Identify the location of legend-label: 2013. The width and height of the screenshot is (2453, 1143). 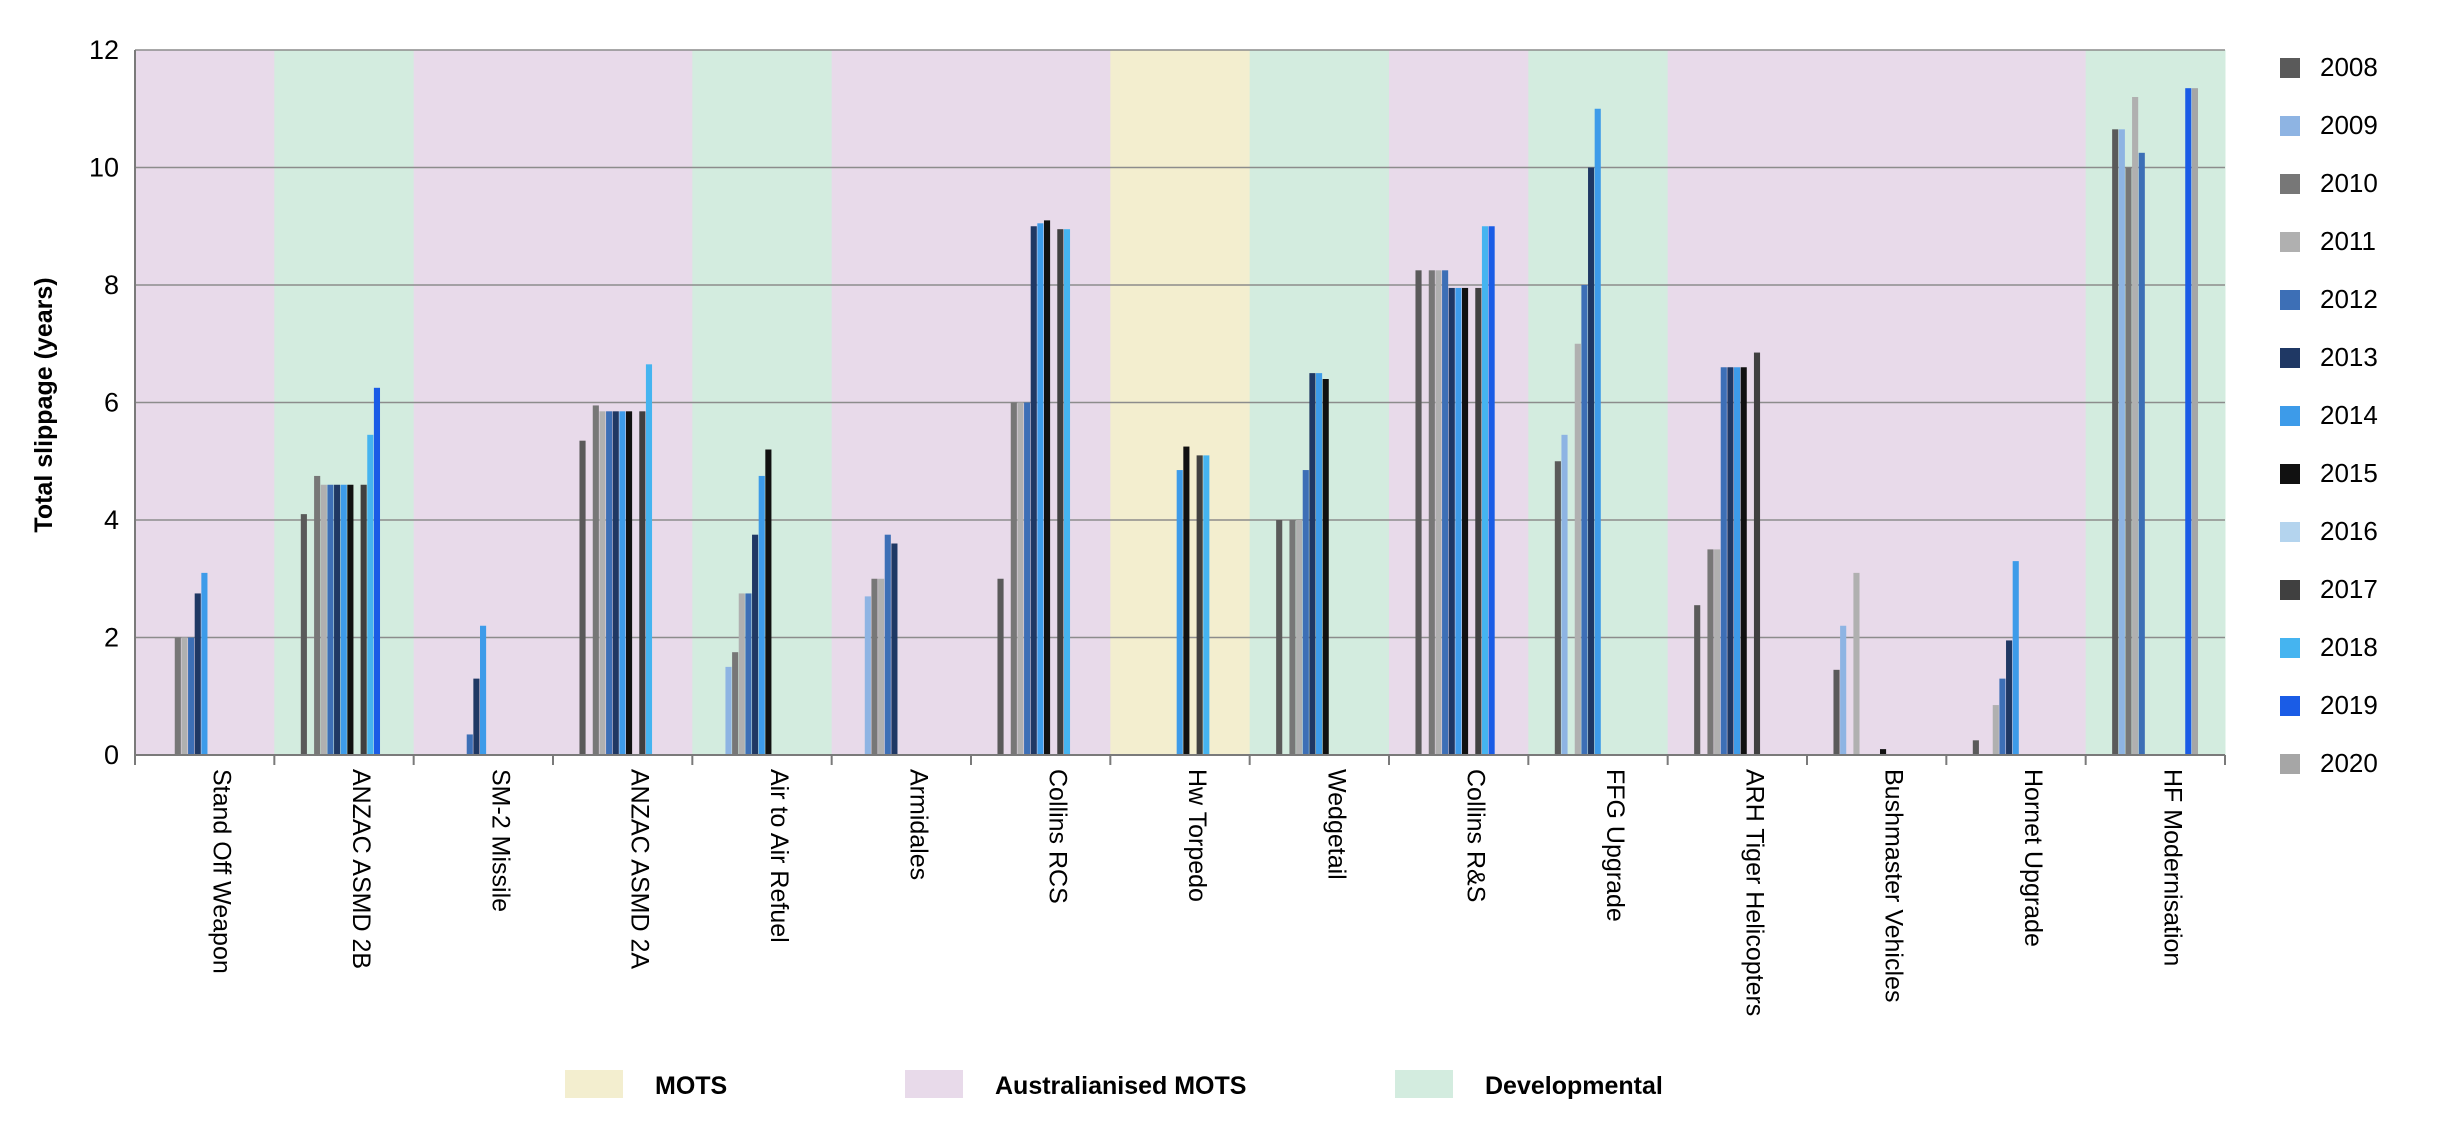
(2349, 357).